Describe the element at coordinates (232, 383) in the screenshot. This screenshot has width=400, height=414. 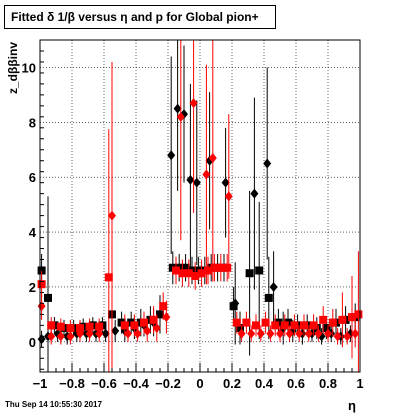
I see `x-tick-label: 0.2` at that location.